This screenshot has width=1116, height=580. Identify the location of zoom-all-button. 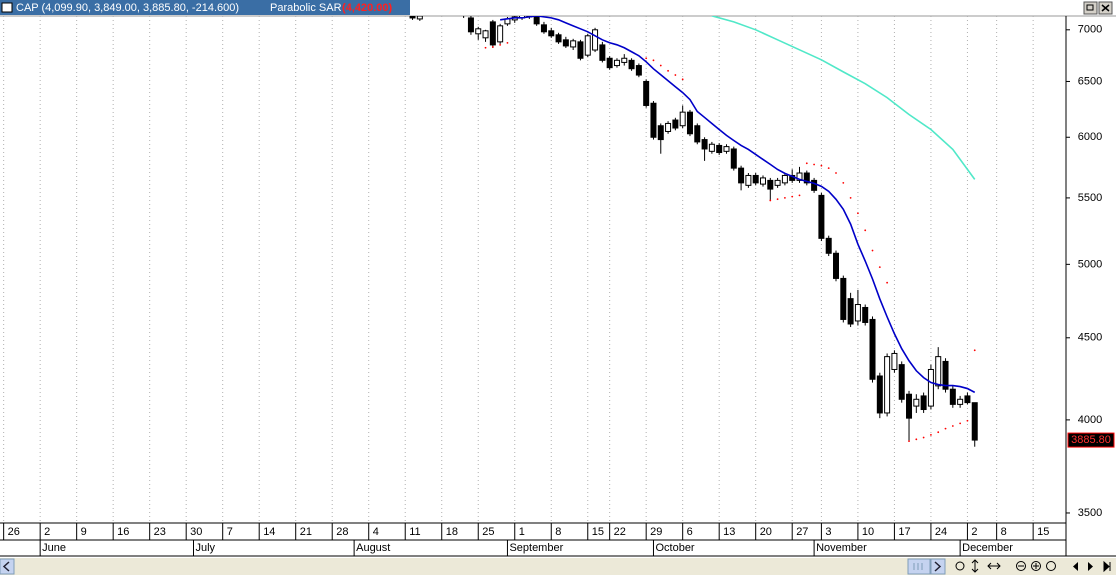
(1051, 566).